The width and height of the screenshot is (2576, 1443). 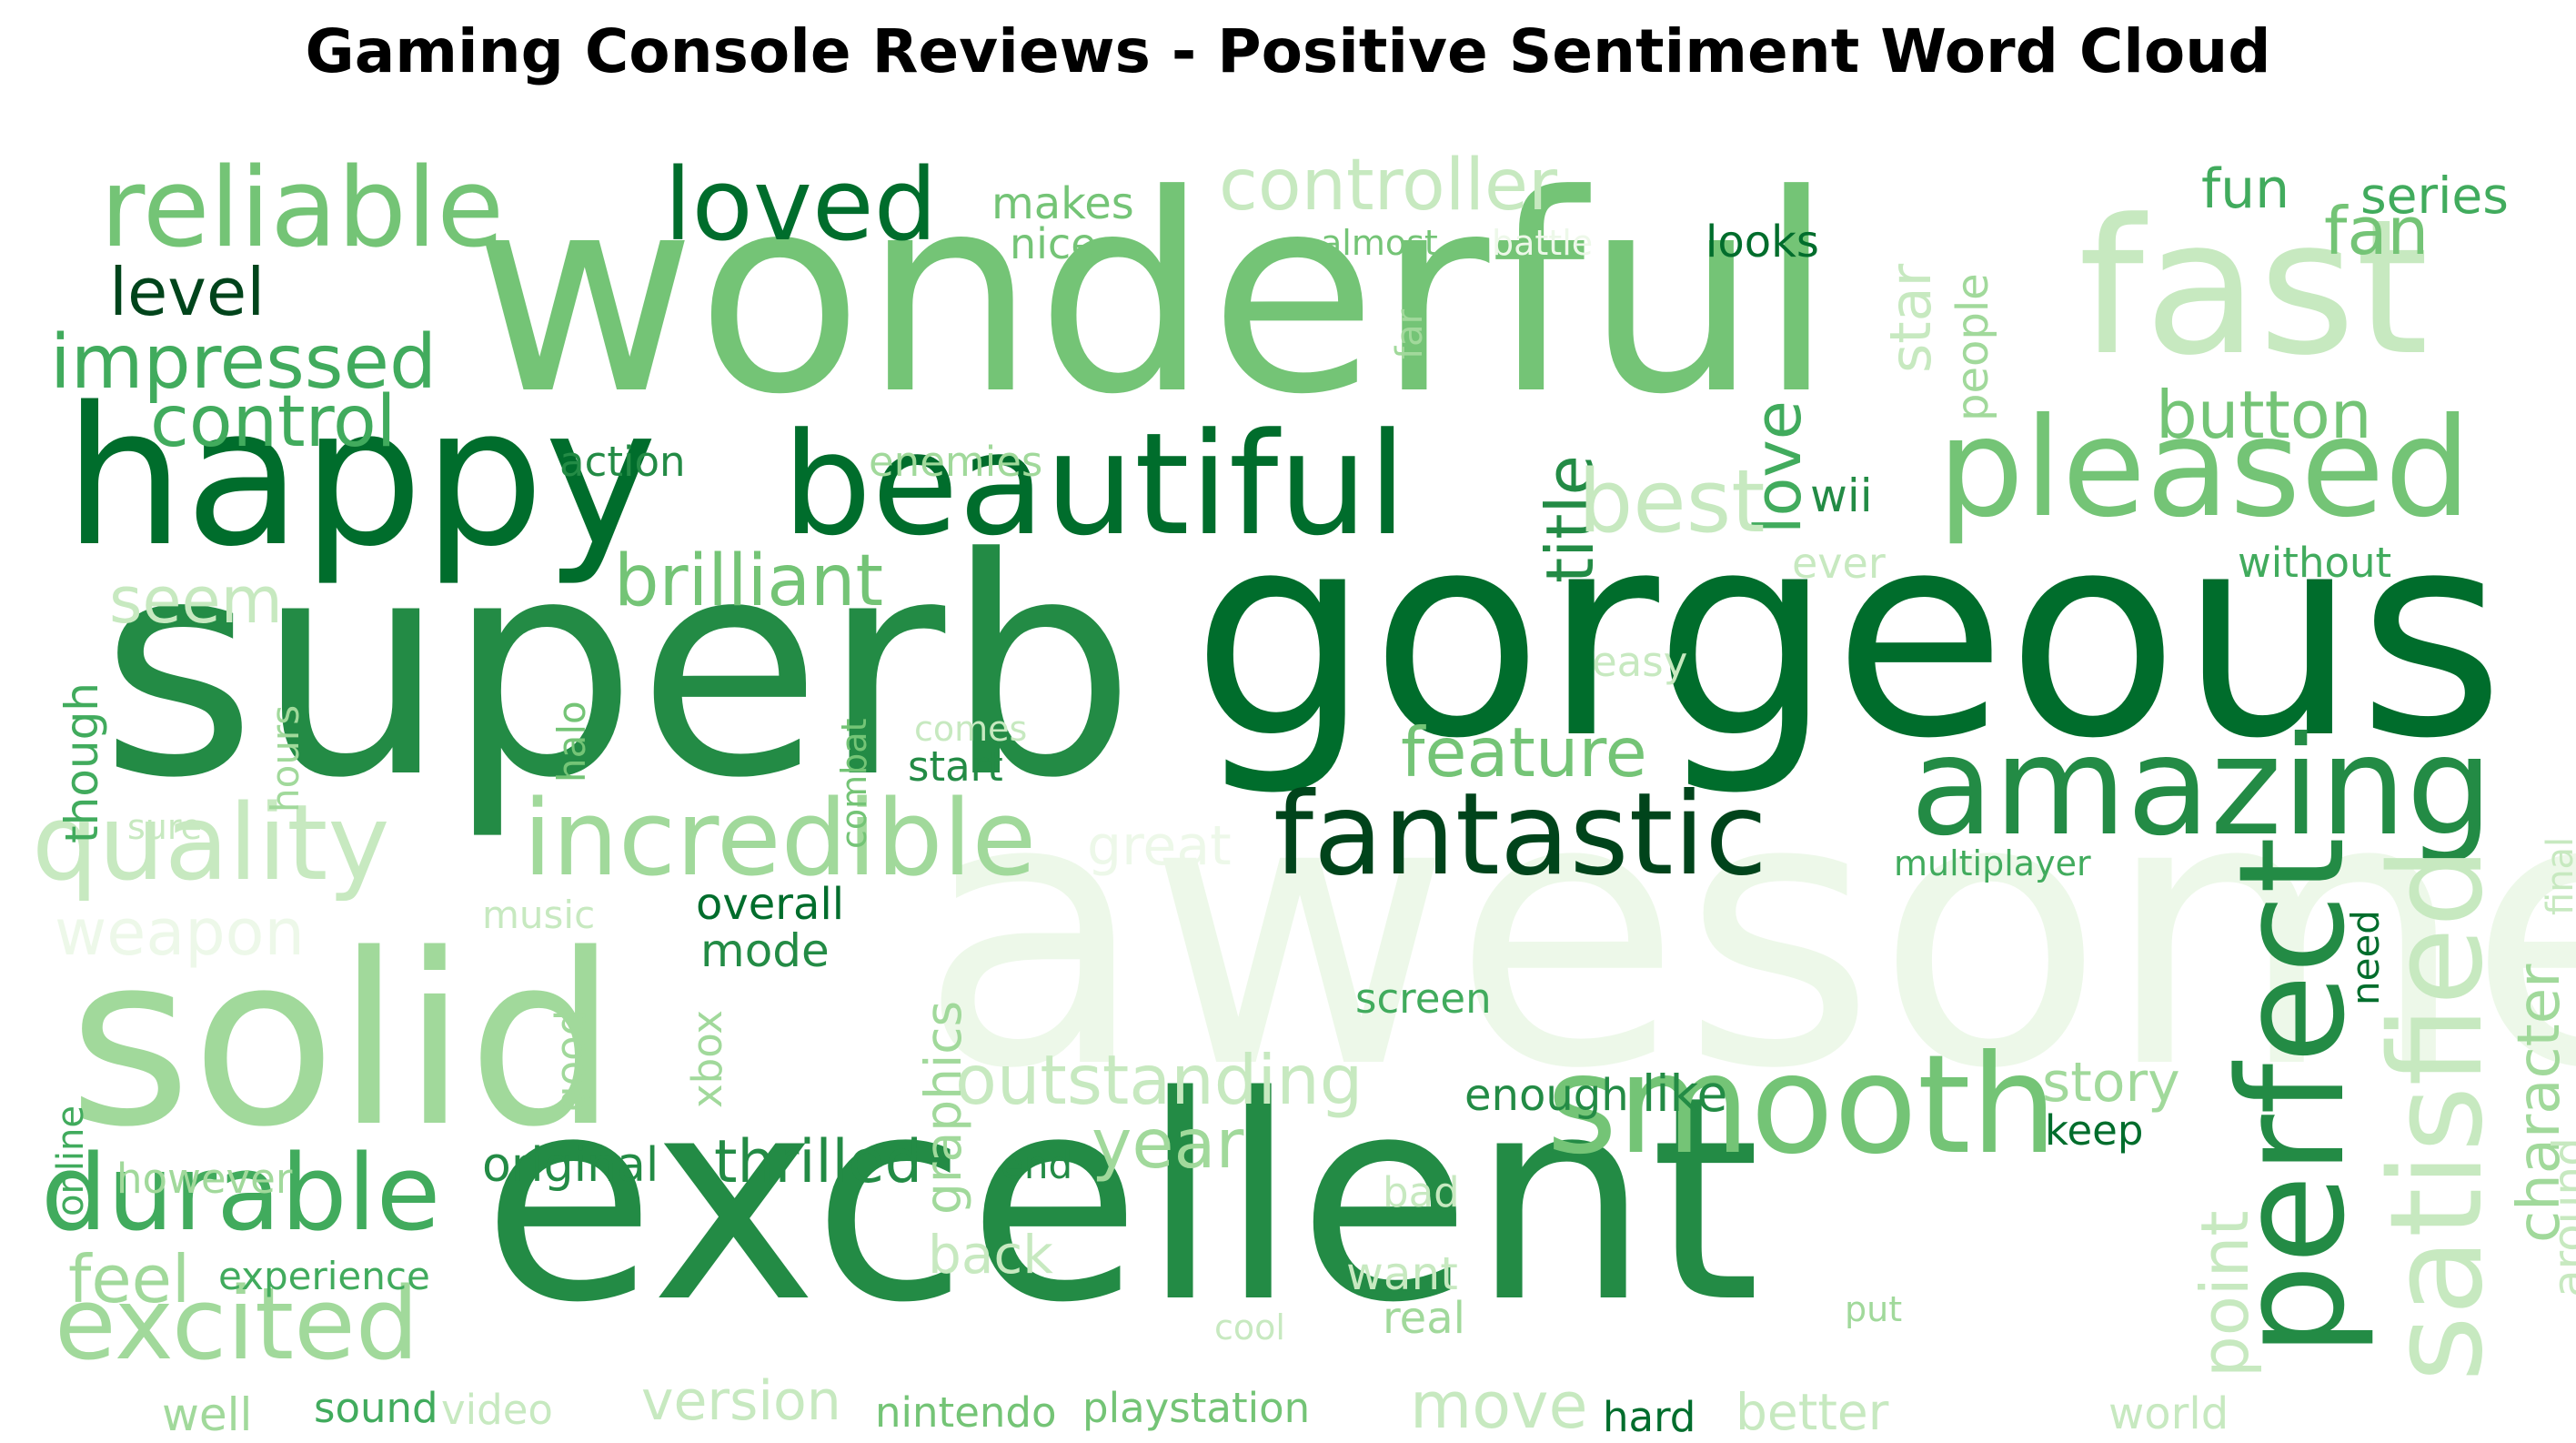 What do you see at coordinates (1848, 636) in the screenshot?
I see `word-gorgeous: gorgeous` at bounding box center [1848, 636].